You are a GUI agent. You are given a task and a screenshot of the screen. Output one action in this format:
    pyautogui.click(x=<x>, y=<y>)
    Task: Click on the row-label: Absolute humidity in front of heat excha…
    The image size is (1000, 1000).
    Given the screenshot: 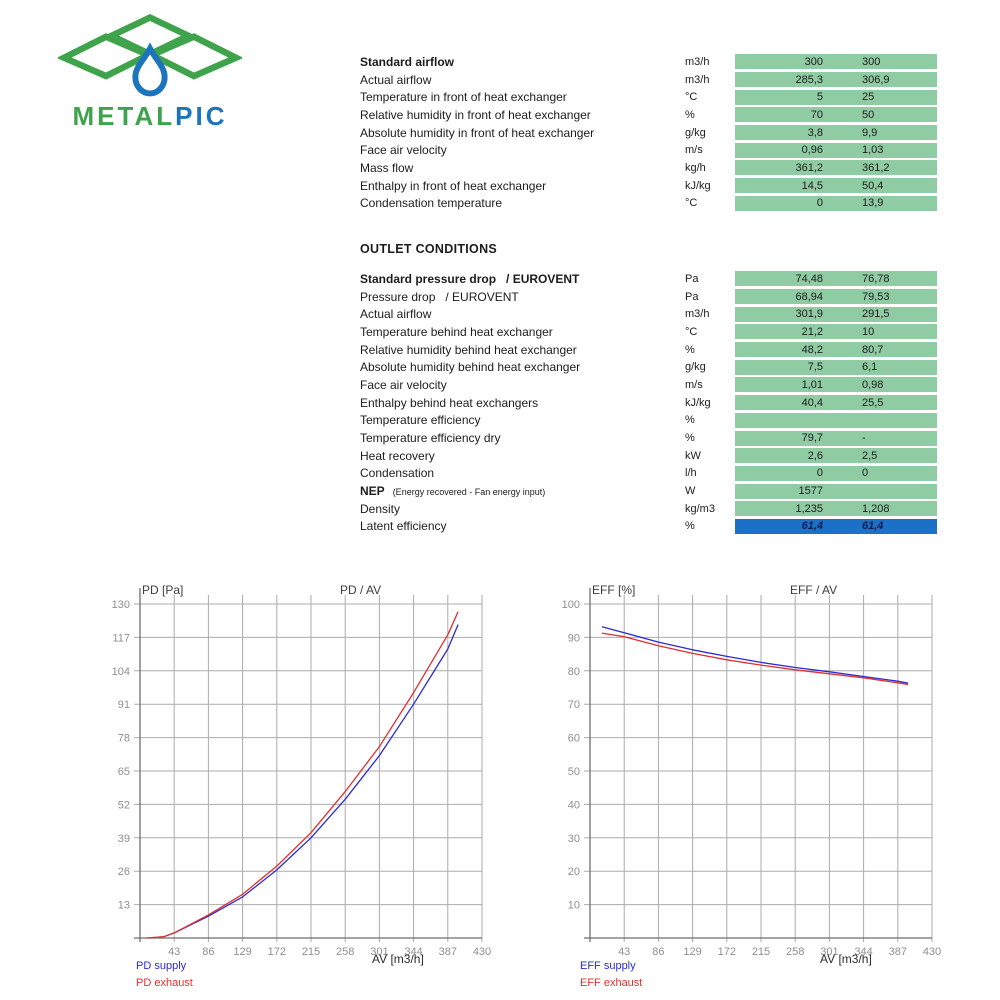 What is the action you would take?
    pyautogui.click(x=477, y=132)
    